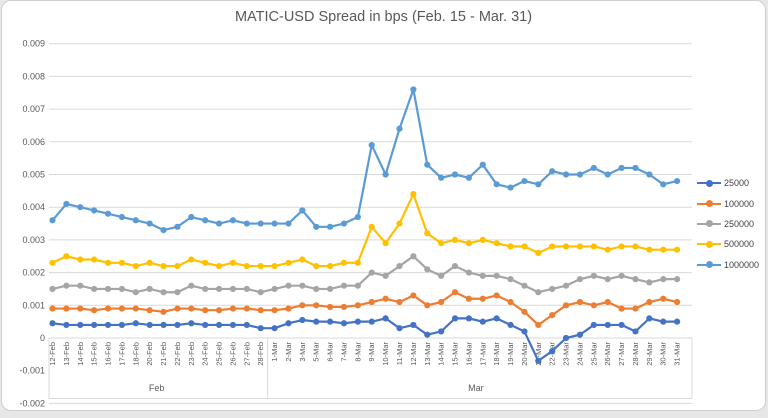 This screenshot has height=418, width=768. What do you see at coordinates (737, 183) in the screenshot?
I see `legend-item-label: 25000` at bounding box center [737, 183].